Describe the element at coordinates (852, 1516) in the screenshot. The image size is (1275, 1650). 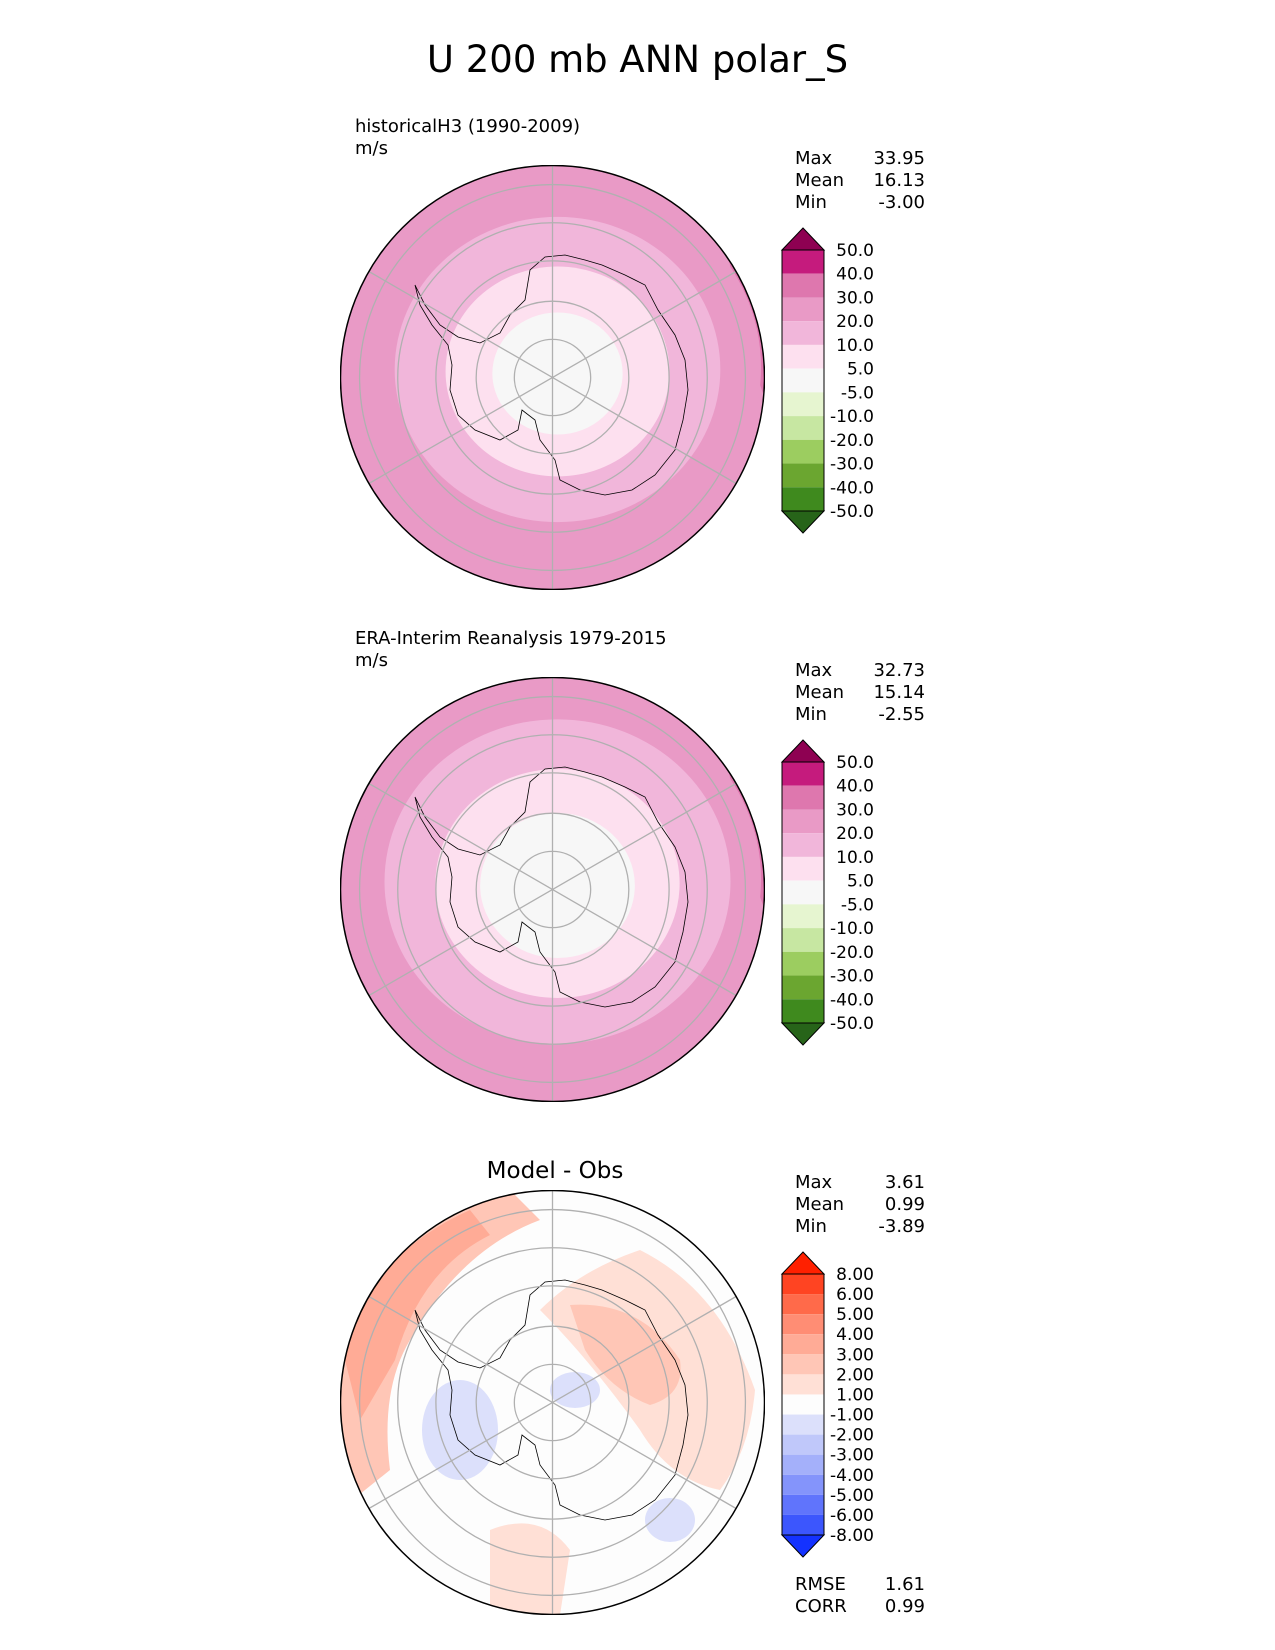
I see `colorbar-tick-label: -6.00` at that location.